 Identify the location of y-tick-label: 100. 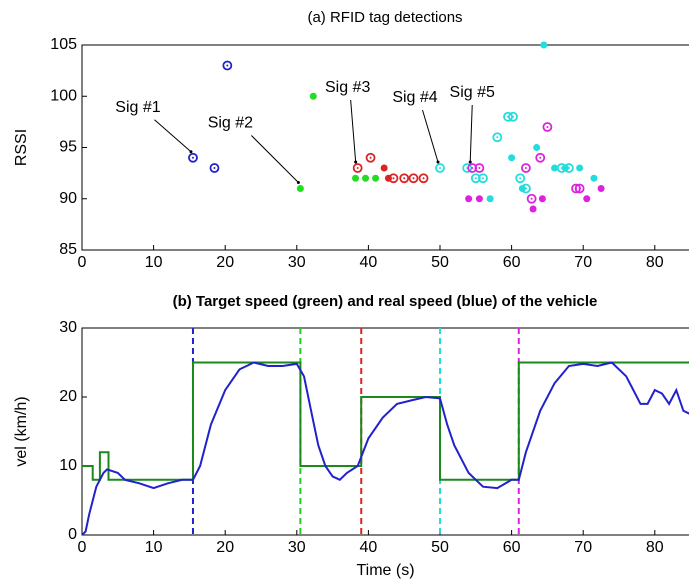
(63, 95).